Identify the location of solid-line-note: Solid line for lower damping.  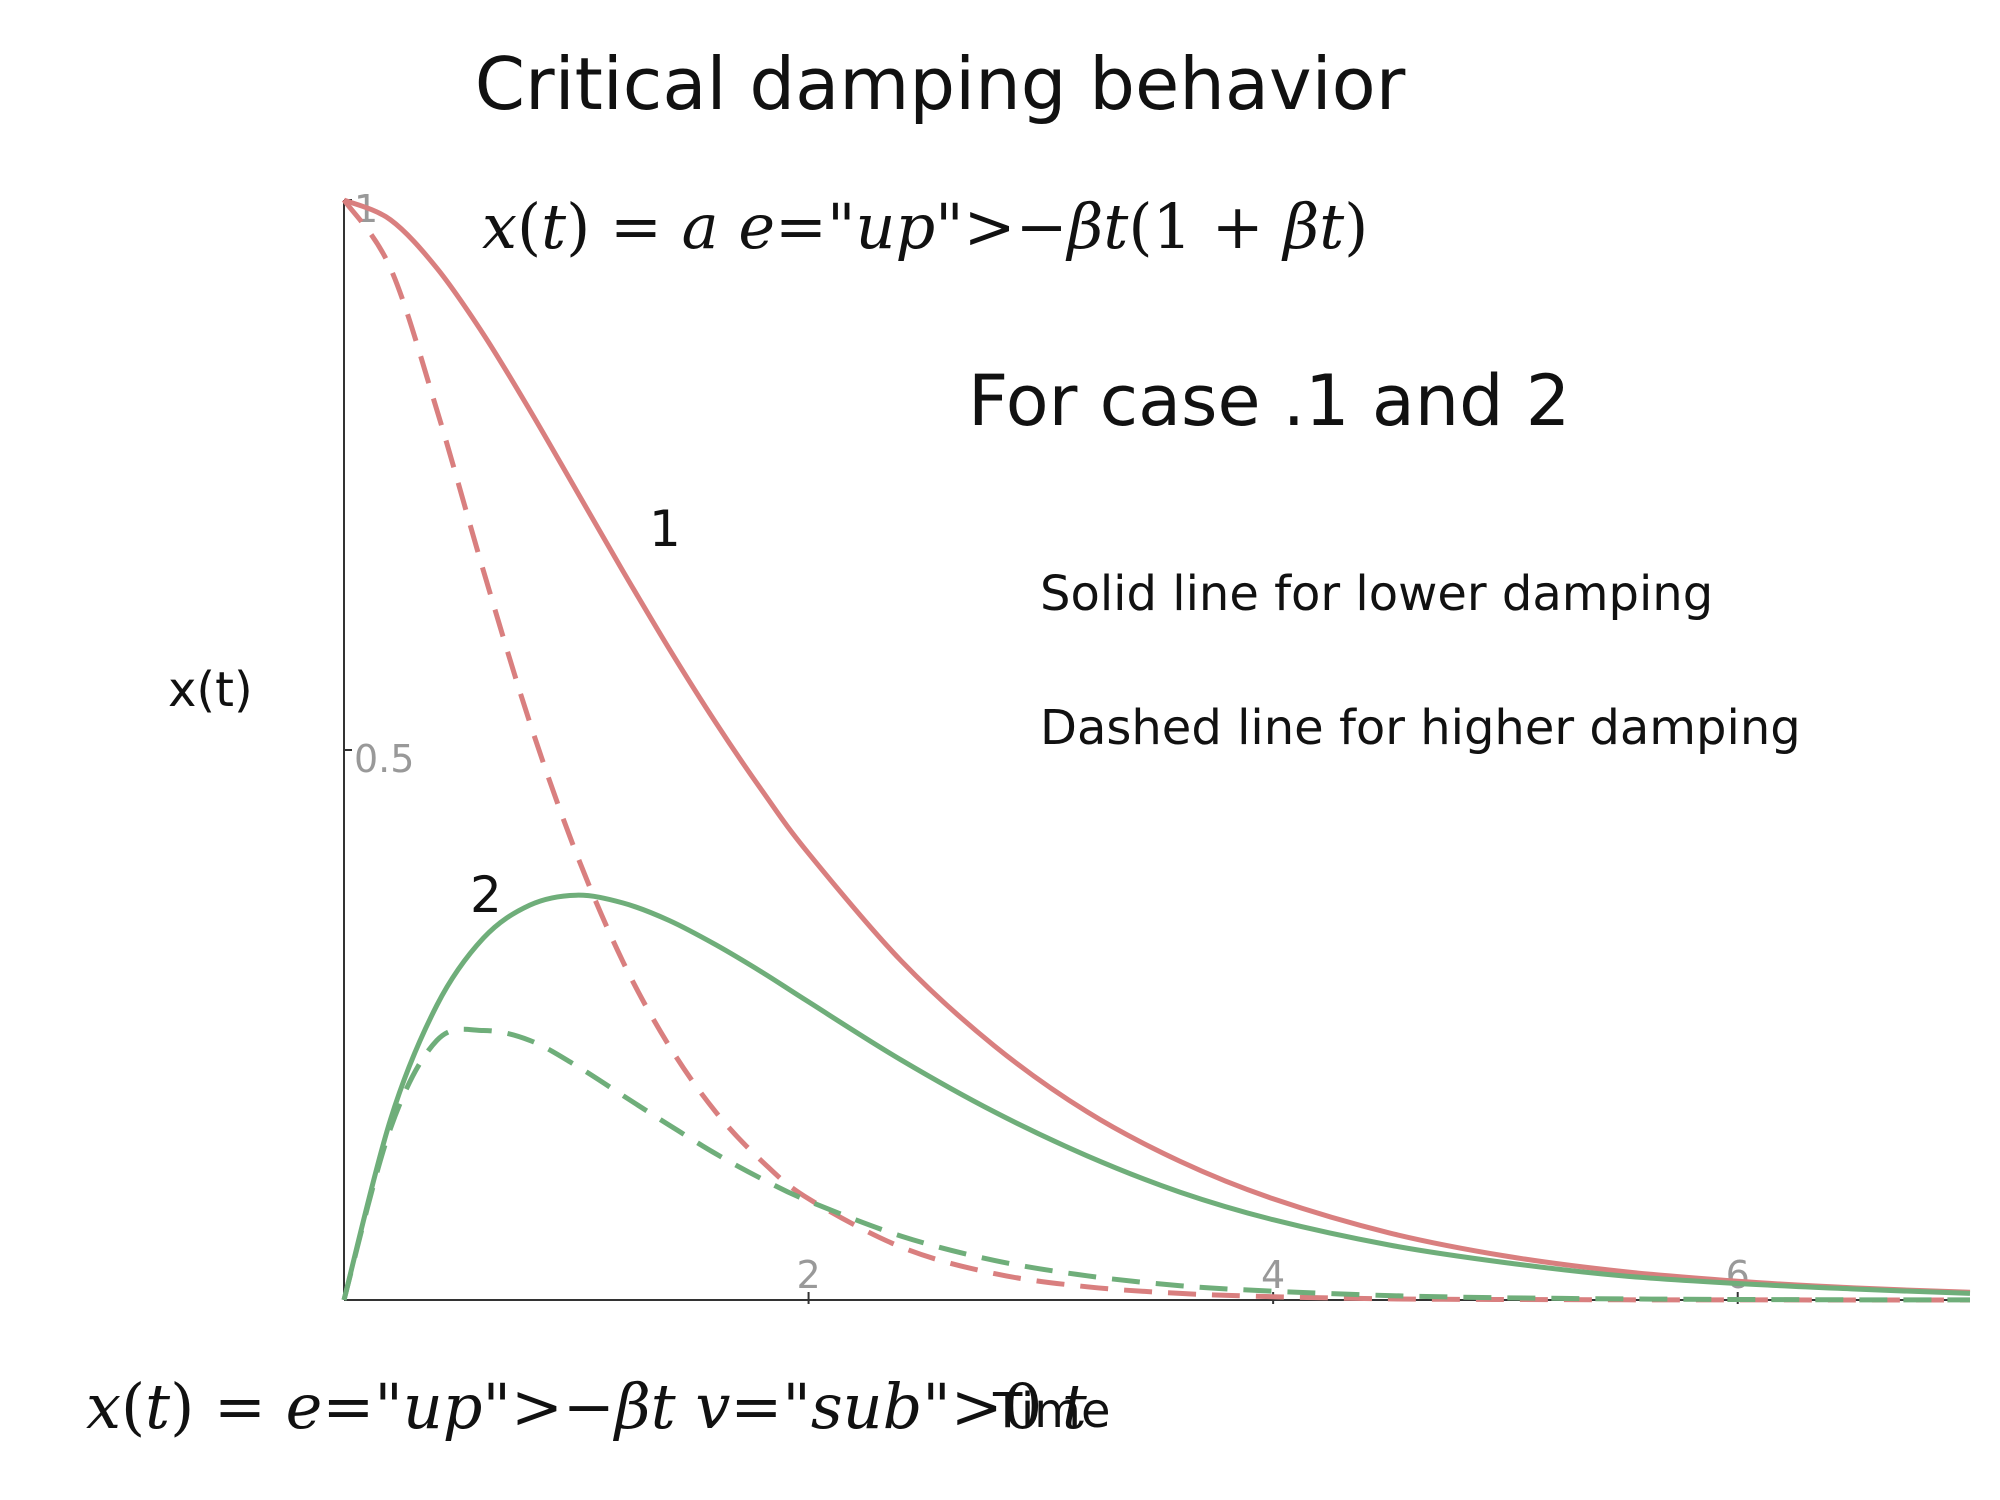
(1377, 594).